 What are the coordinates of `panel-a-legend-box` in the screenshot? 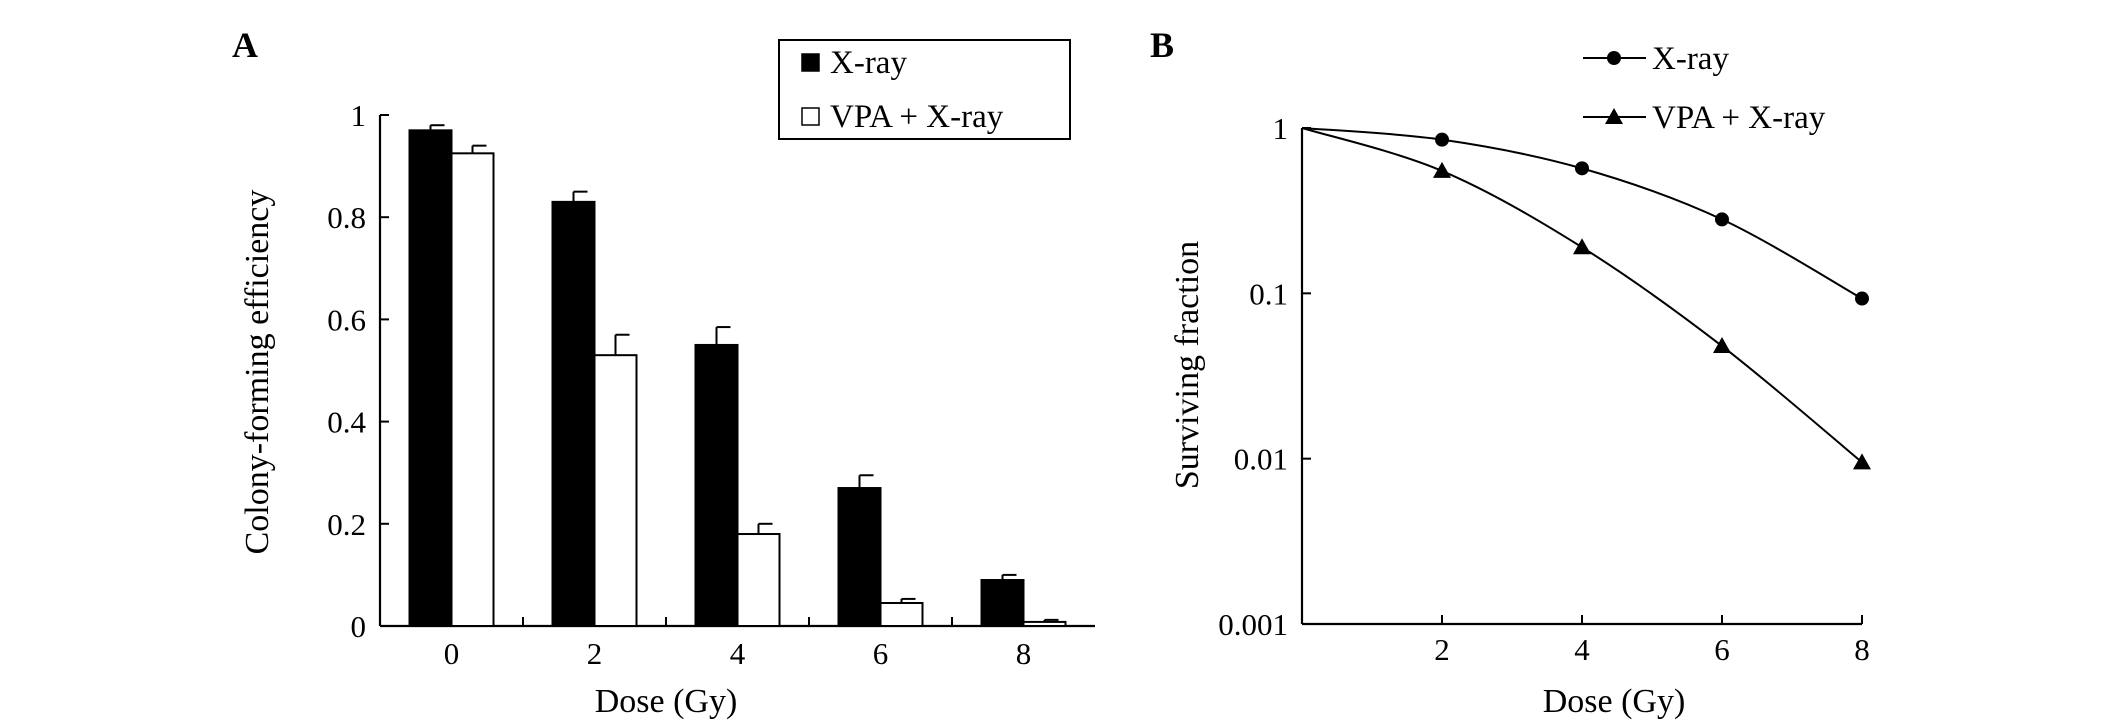 It's located at (924, 89).